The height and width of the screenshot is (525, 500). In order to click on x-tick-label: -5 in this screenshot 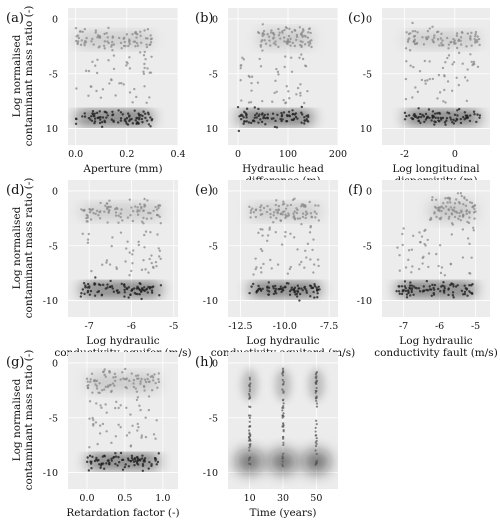, I will do `click(173, 326)`.